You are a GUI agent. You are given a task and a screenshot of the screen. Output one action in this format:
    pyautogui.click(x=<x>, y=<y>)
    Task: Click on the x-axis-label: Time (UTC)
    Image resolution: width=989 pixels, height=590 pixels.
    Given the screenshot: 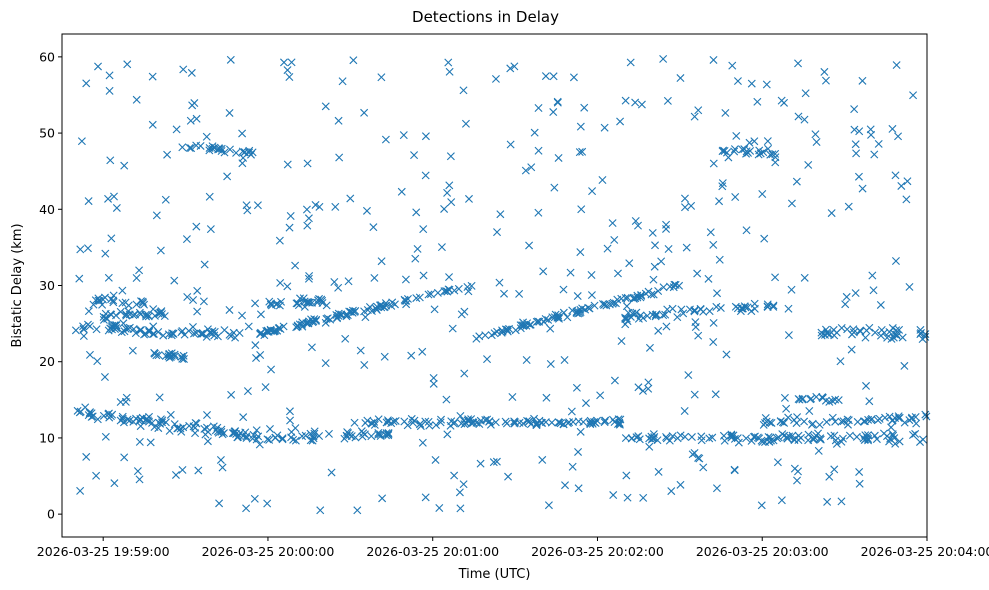 What is the action you would take?
    pyautogui.click(x=494, y=574)
    